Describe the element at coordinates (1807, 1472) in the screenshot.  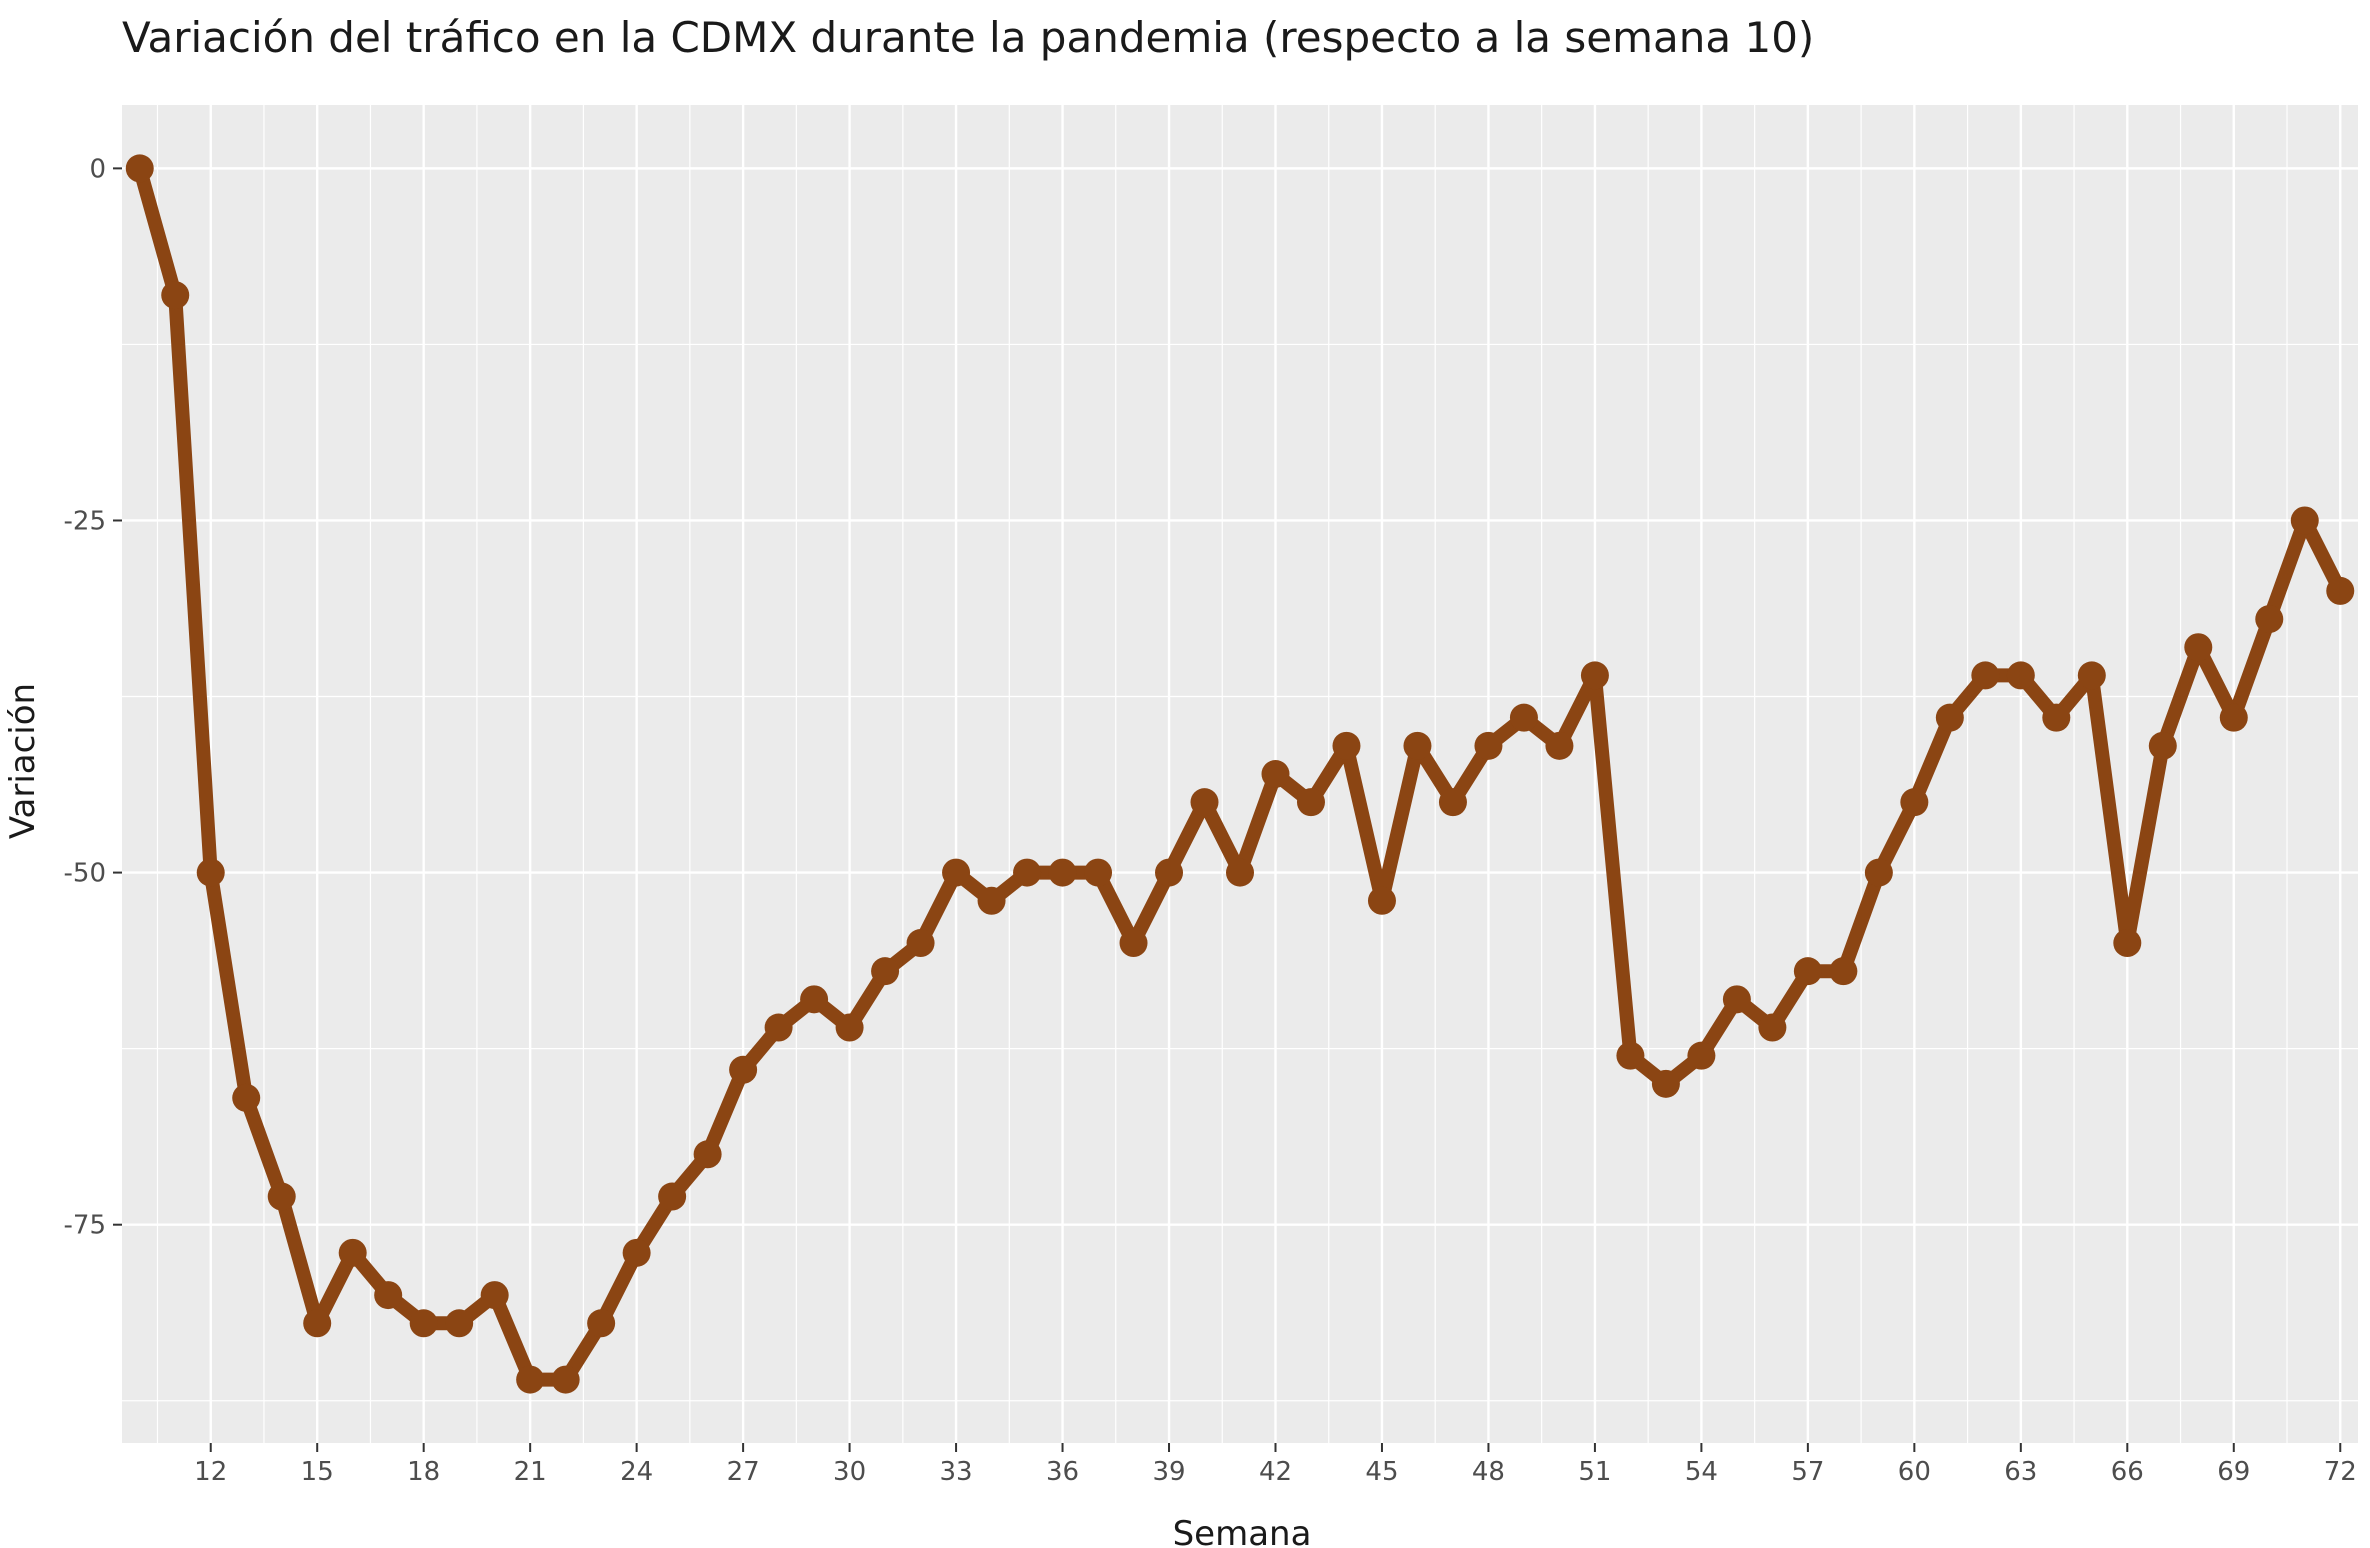
I see `x-tick-label: 57` at that location.